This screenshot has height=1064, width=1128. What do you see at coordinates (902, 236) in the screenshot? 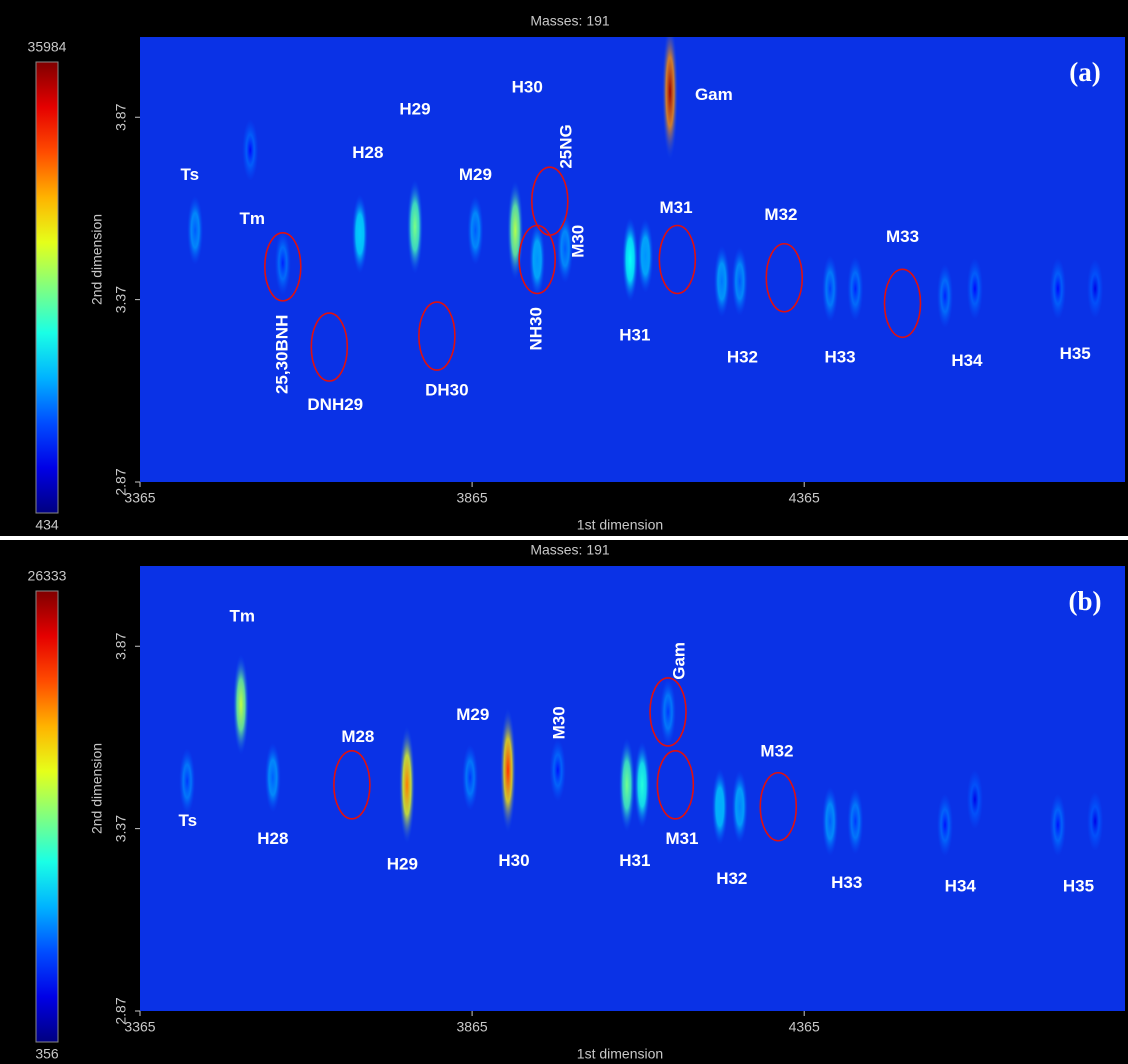
I see `peak-label: M33` at bounding box center [902, 236].